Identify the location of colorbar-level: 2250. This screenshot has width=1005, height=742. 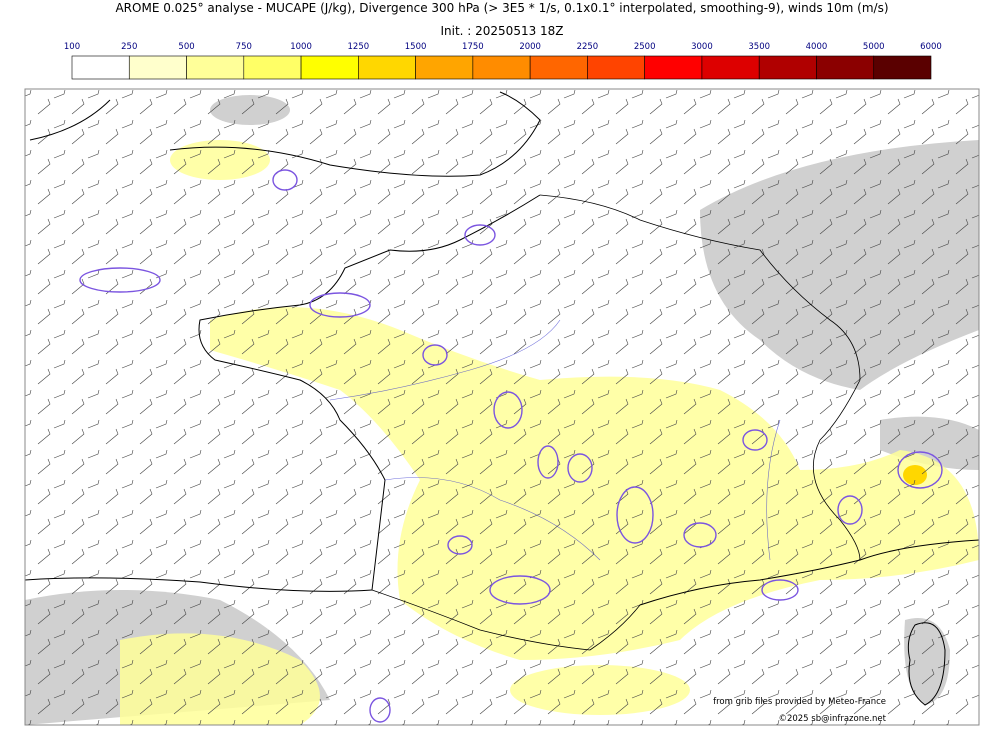
(588, 47).